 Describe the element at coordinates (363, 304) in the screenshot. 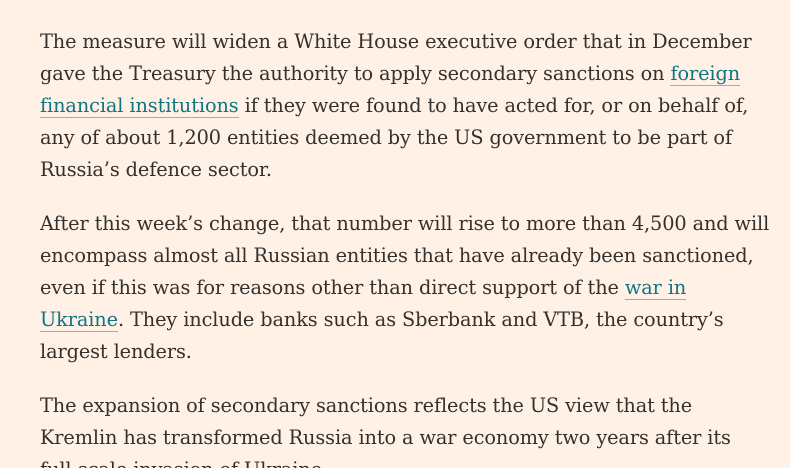

I see `link-war-in-ukraine: war in Ukraine` at that location.